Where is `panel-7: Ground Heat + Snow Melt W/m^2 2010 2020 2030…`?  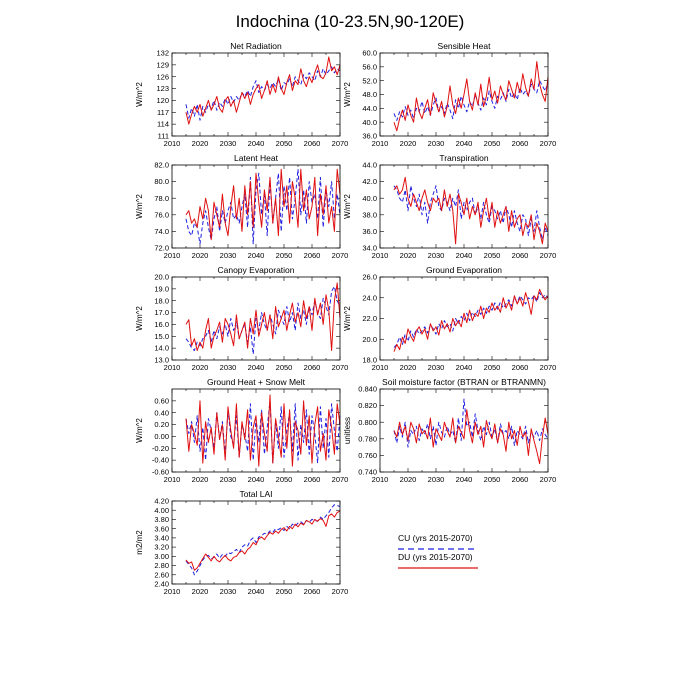 panel-7: Ground Heat + Snow Melt W/m^2 2010 2020 2030… is located at coordinates (241, 430).